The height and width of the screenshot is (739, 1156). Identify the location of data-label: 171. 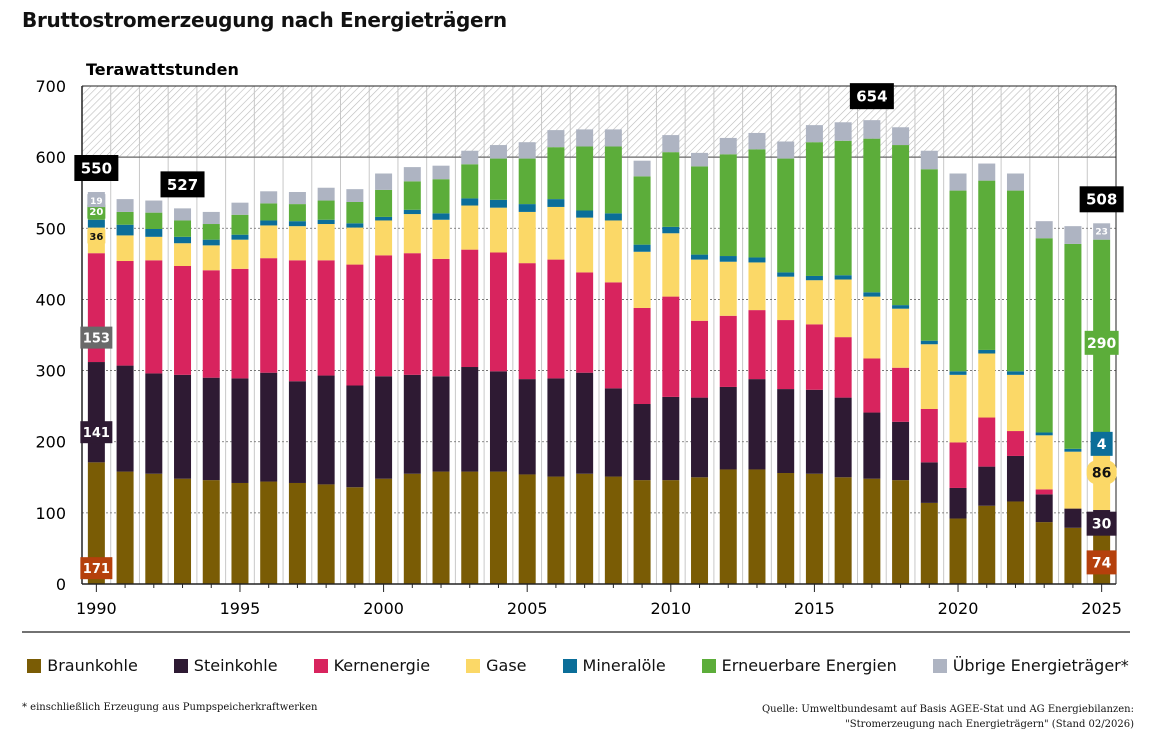
(96, 568).